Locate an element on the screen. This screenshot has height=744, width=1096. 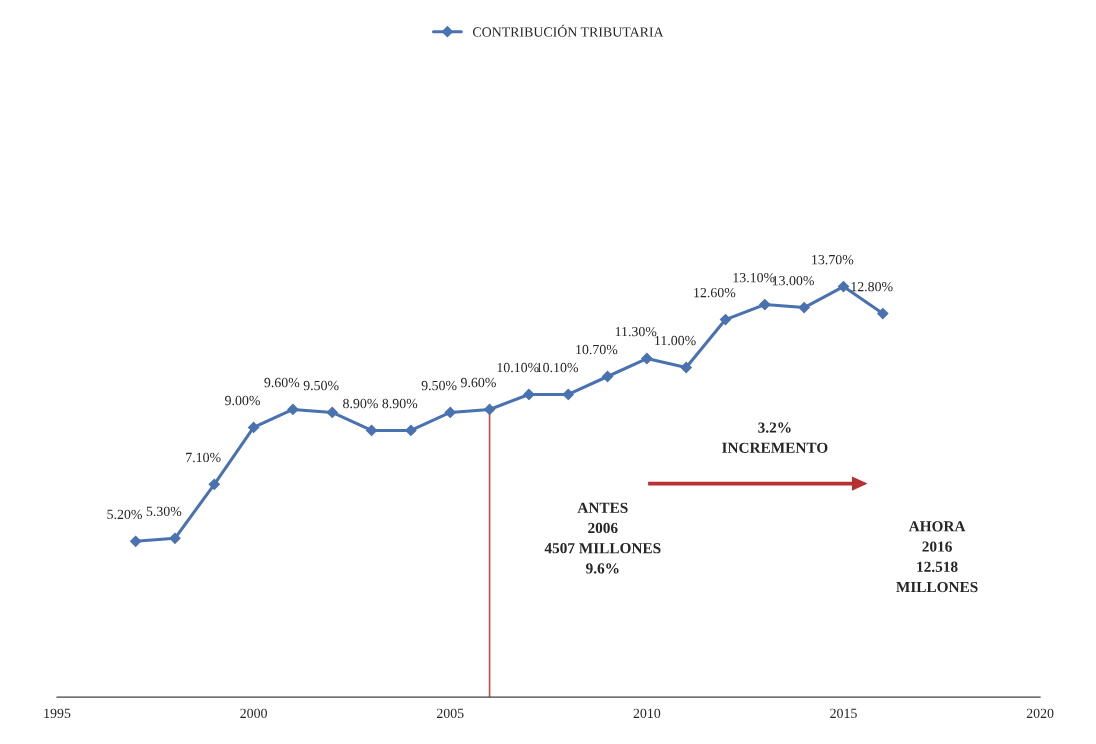
data-label: 9.00% is located at coordinates (242, 400).